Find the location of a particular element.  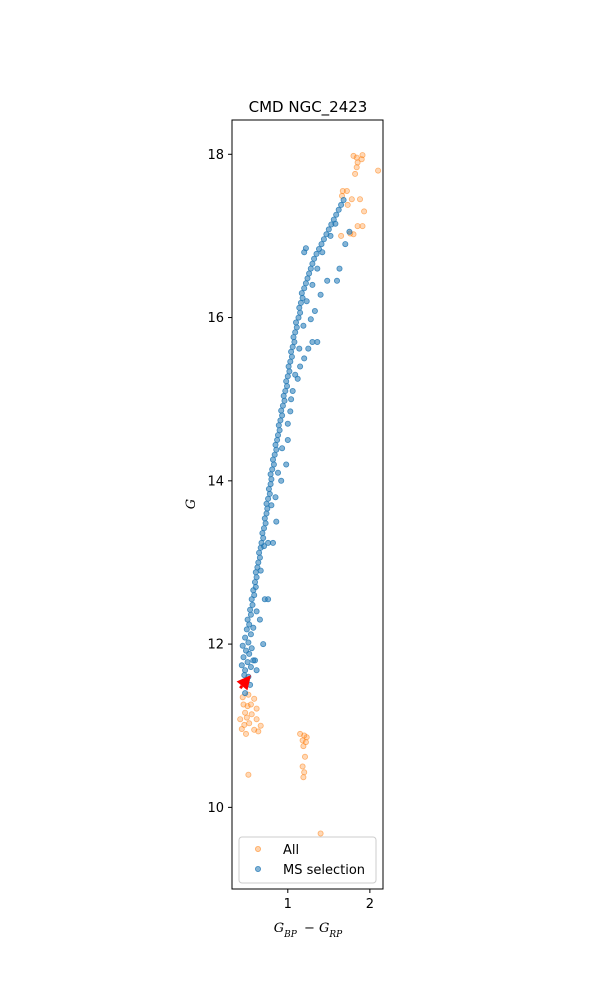

arrow-head is located at coordinates (243, 683).